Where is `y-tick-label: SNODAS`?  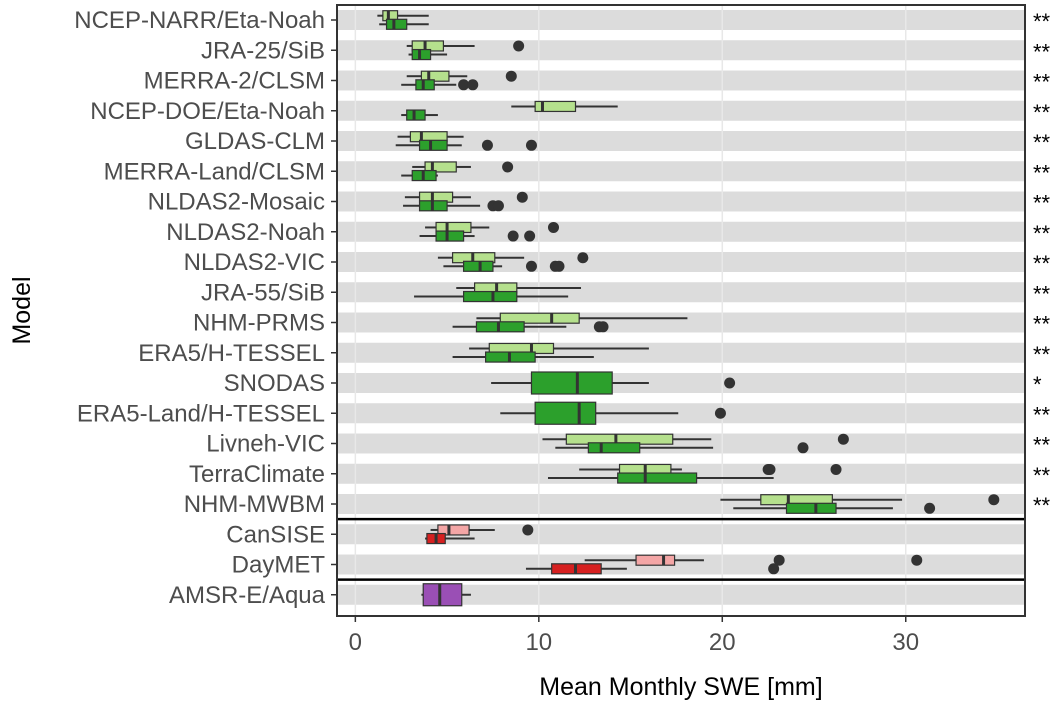
y-tick-label: SNODAS is located at coordinates (274, 383).